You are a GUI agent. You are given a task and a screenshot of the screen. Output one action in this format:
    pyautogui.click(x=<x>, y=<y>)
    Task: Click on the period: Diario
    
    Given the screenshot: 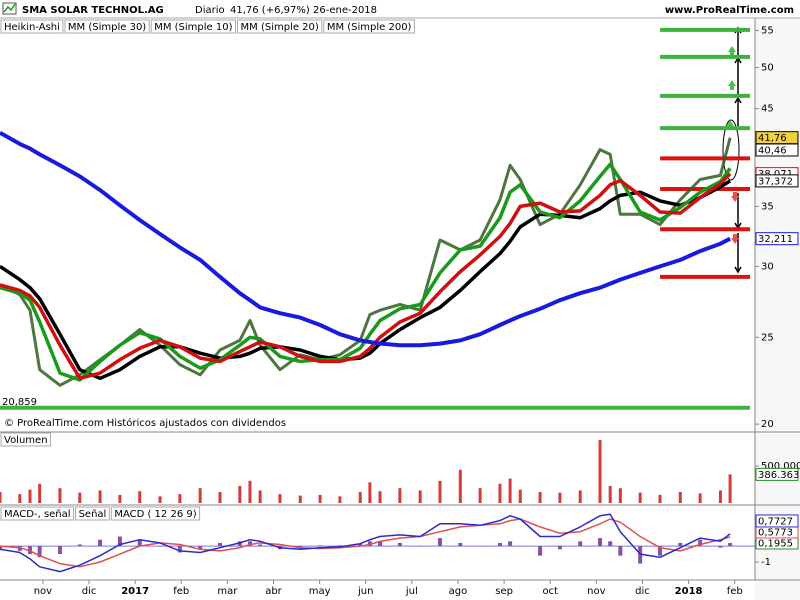 What is the action you would take?
    pyautogui.click(x=210, y=10)
    